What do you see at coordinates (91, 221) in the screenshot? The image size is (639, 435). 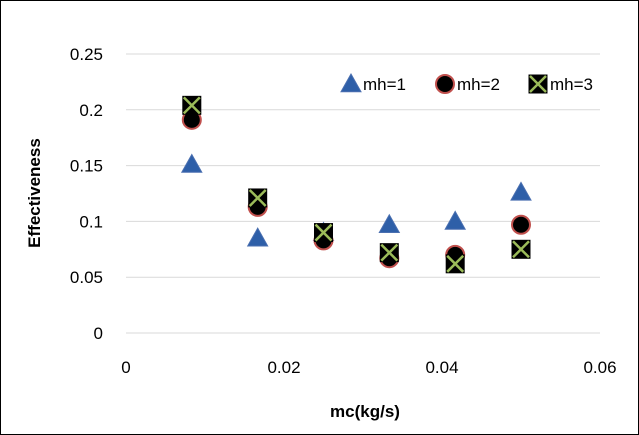 I see `y-tick-label: 0.1` at bounding box center [91, 221].